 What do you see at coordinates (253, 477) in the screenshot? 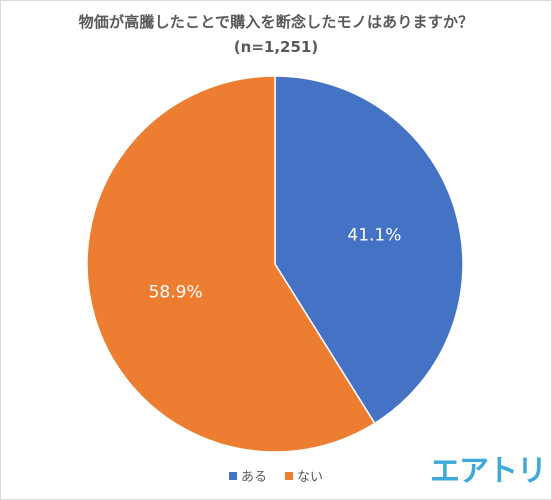
I see `legend-label-aru: ある` at bounding box center [253, 477].